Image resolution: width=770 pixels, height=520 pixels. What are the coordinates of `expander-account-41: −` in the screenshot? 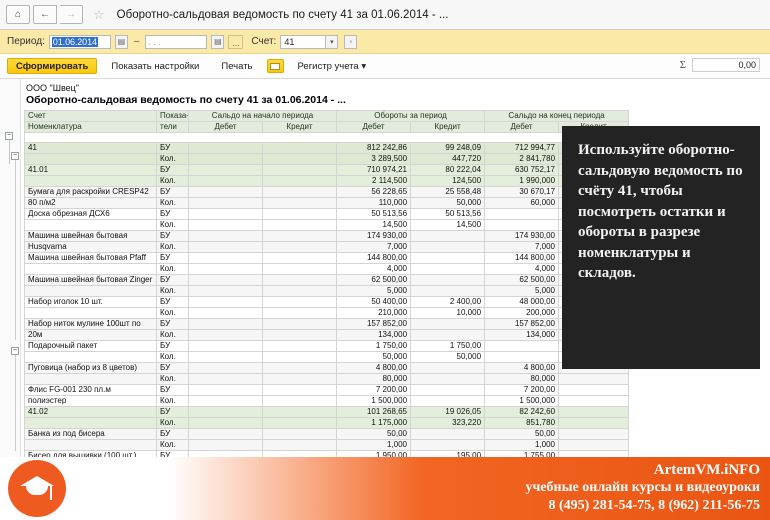 It's located at (9, 136).